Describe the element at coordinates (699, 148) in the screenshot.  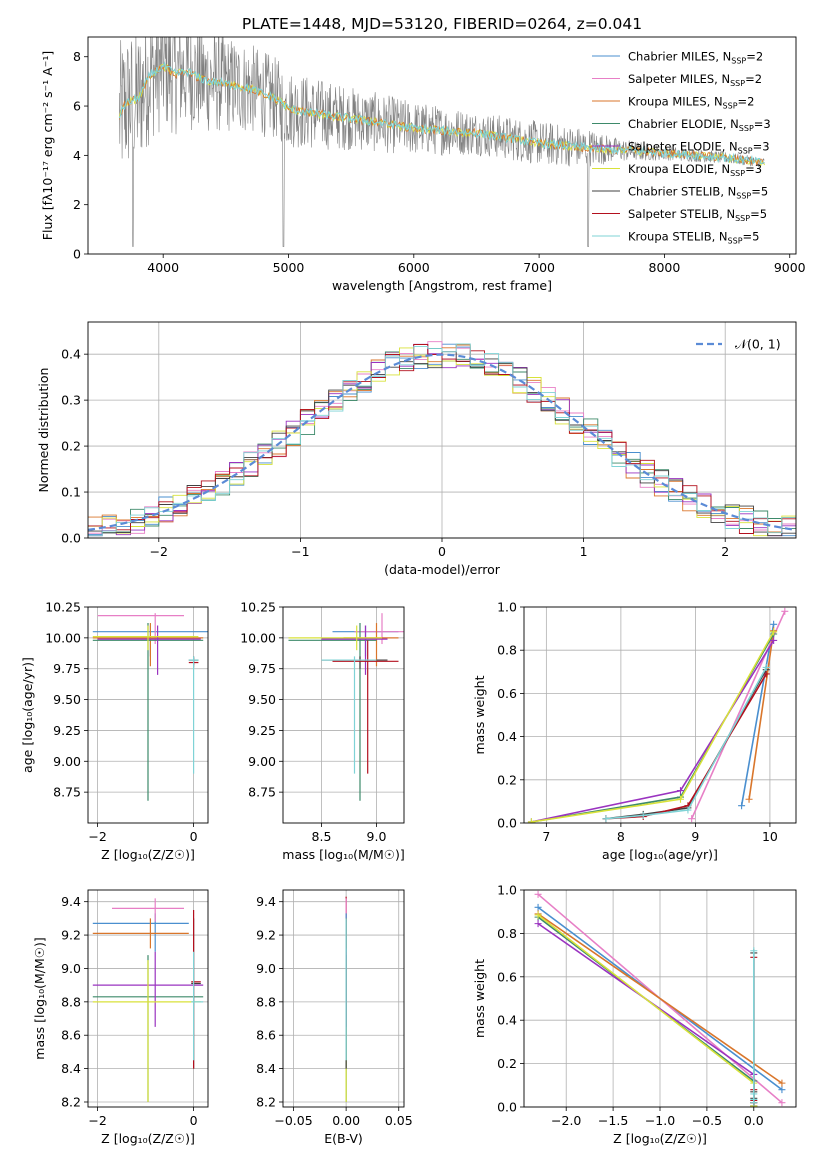
I see `legend-entry: Salpeter ELODIE, NSSP=3` at that location.